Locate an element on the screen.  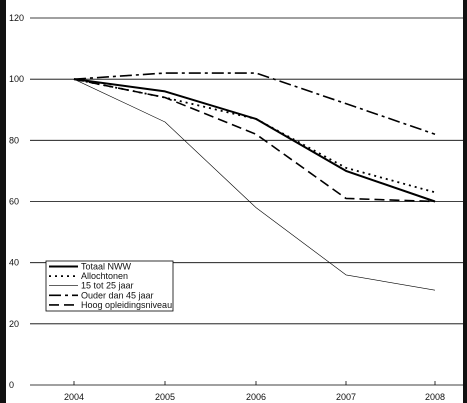
x-tick-labels: 2004 2005 2006 2007 2008 is located at coordinates (254, 391).